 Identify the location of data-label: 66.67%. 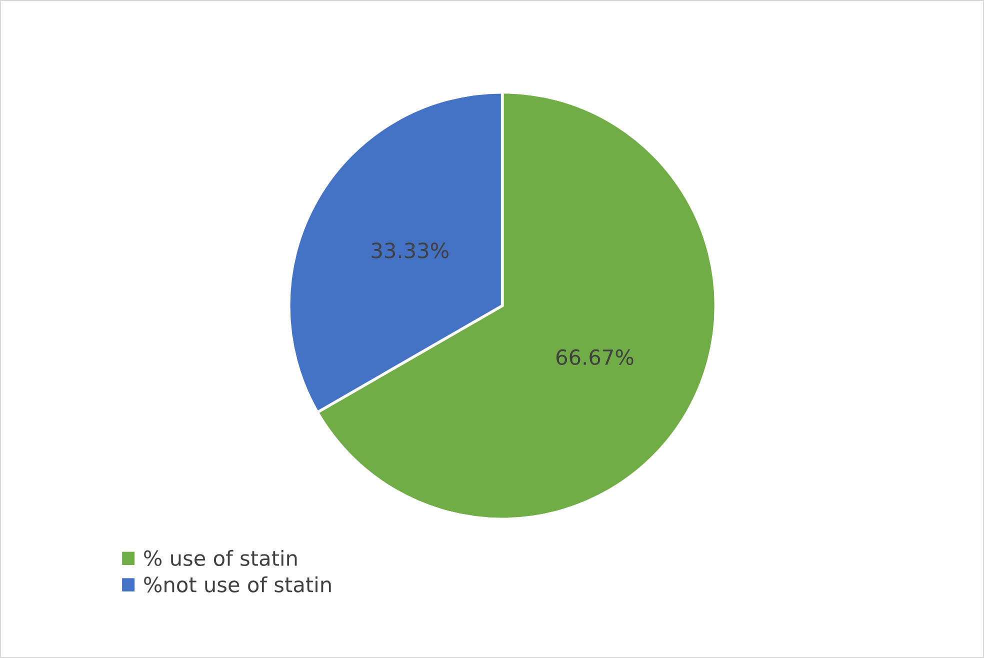
(595, 357).